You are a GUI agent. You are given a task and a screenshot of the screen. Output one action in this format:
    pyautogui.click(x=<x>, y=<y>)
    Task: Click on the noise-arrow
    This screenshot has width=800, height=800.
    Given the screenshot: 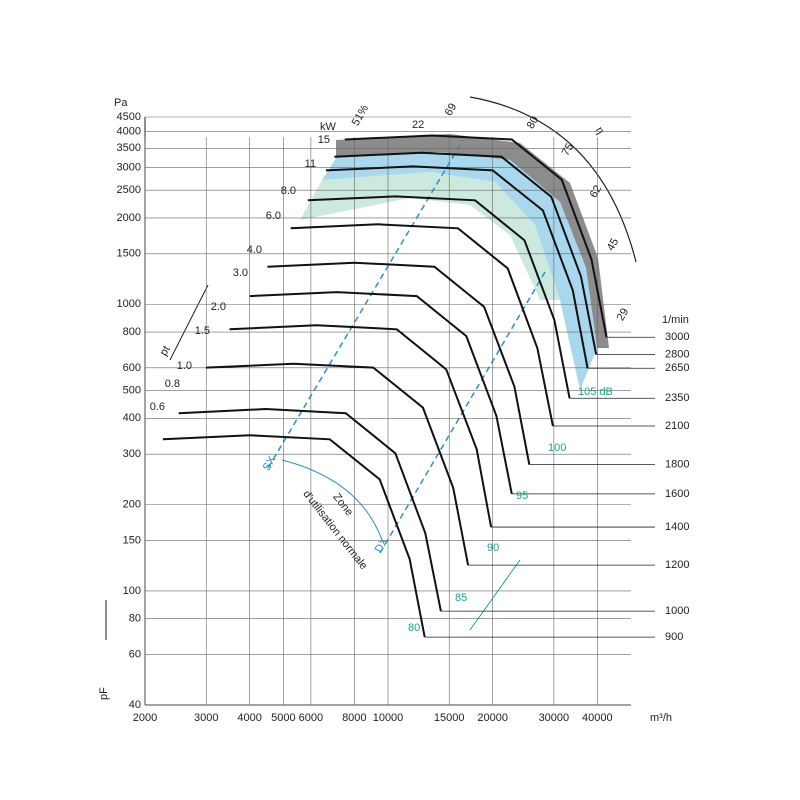 What is the action you would take?
    pyautogui.click(x=495, y=595)
    